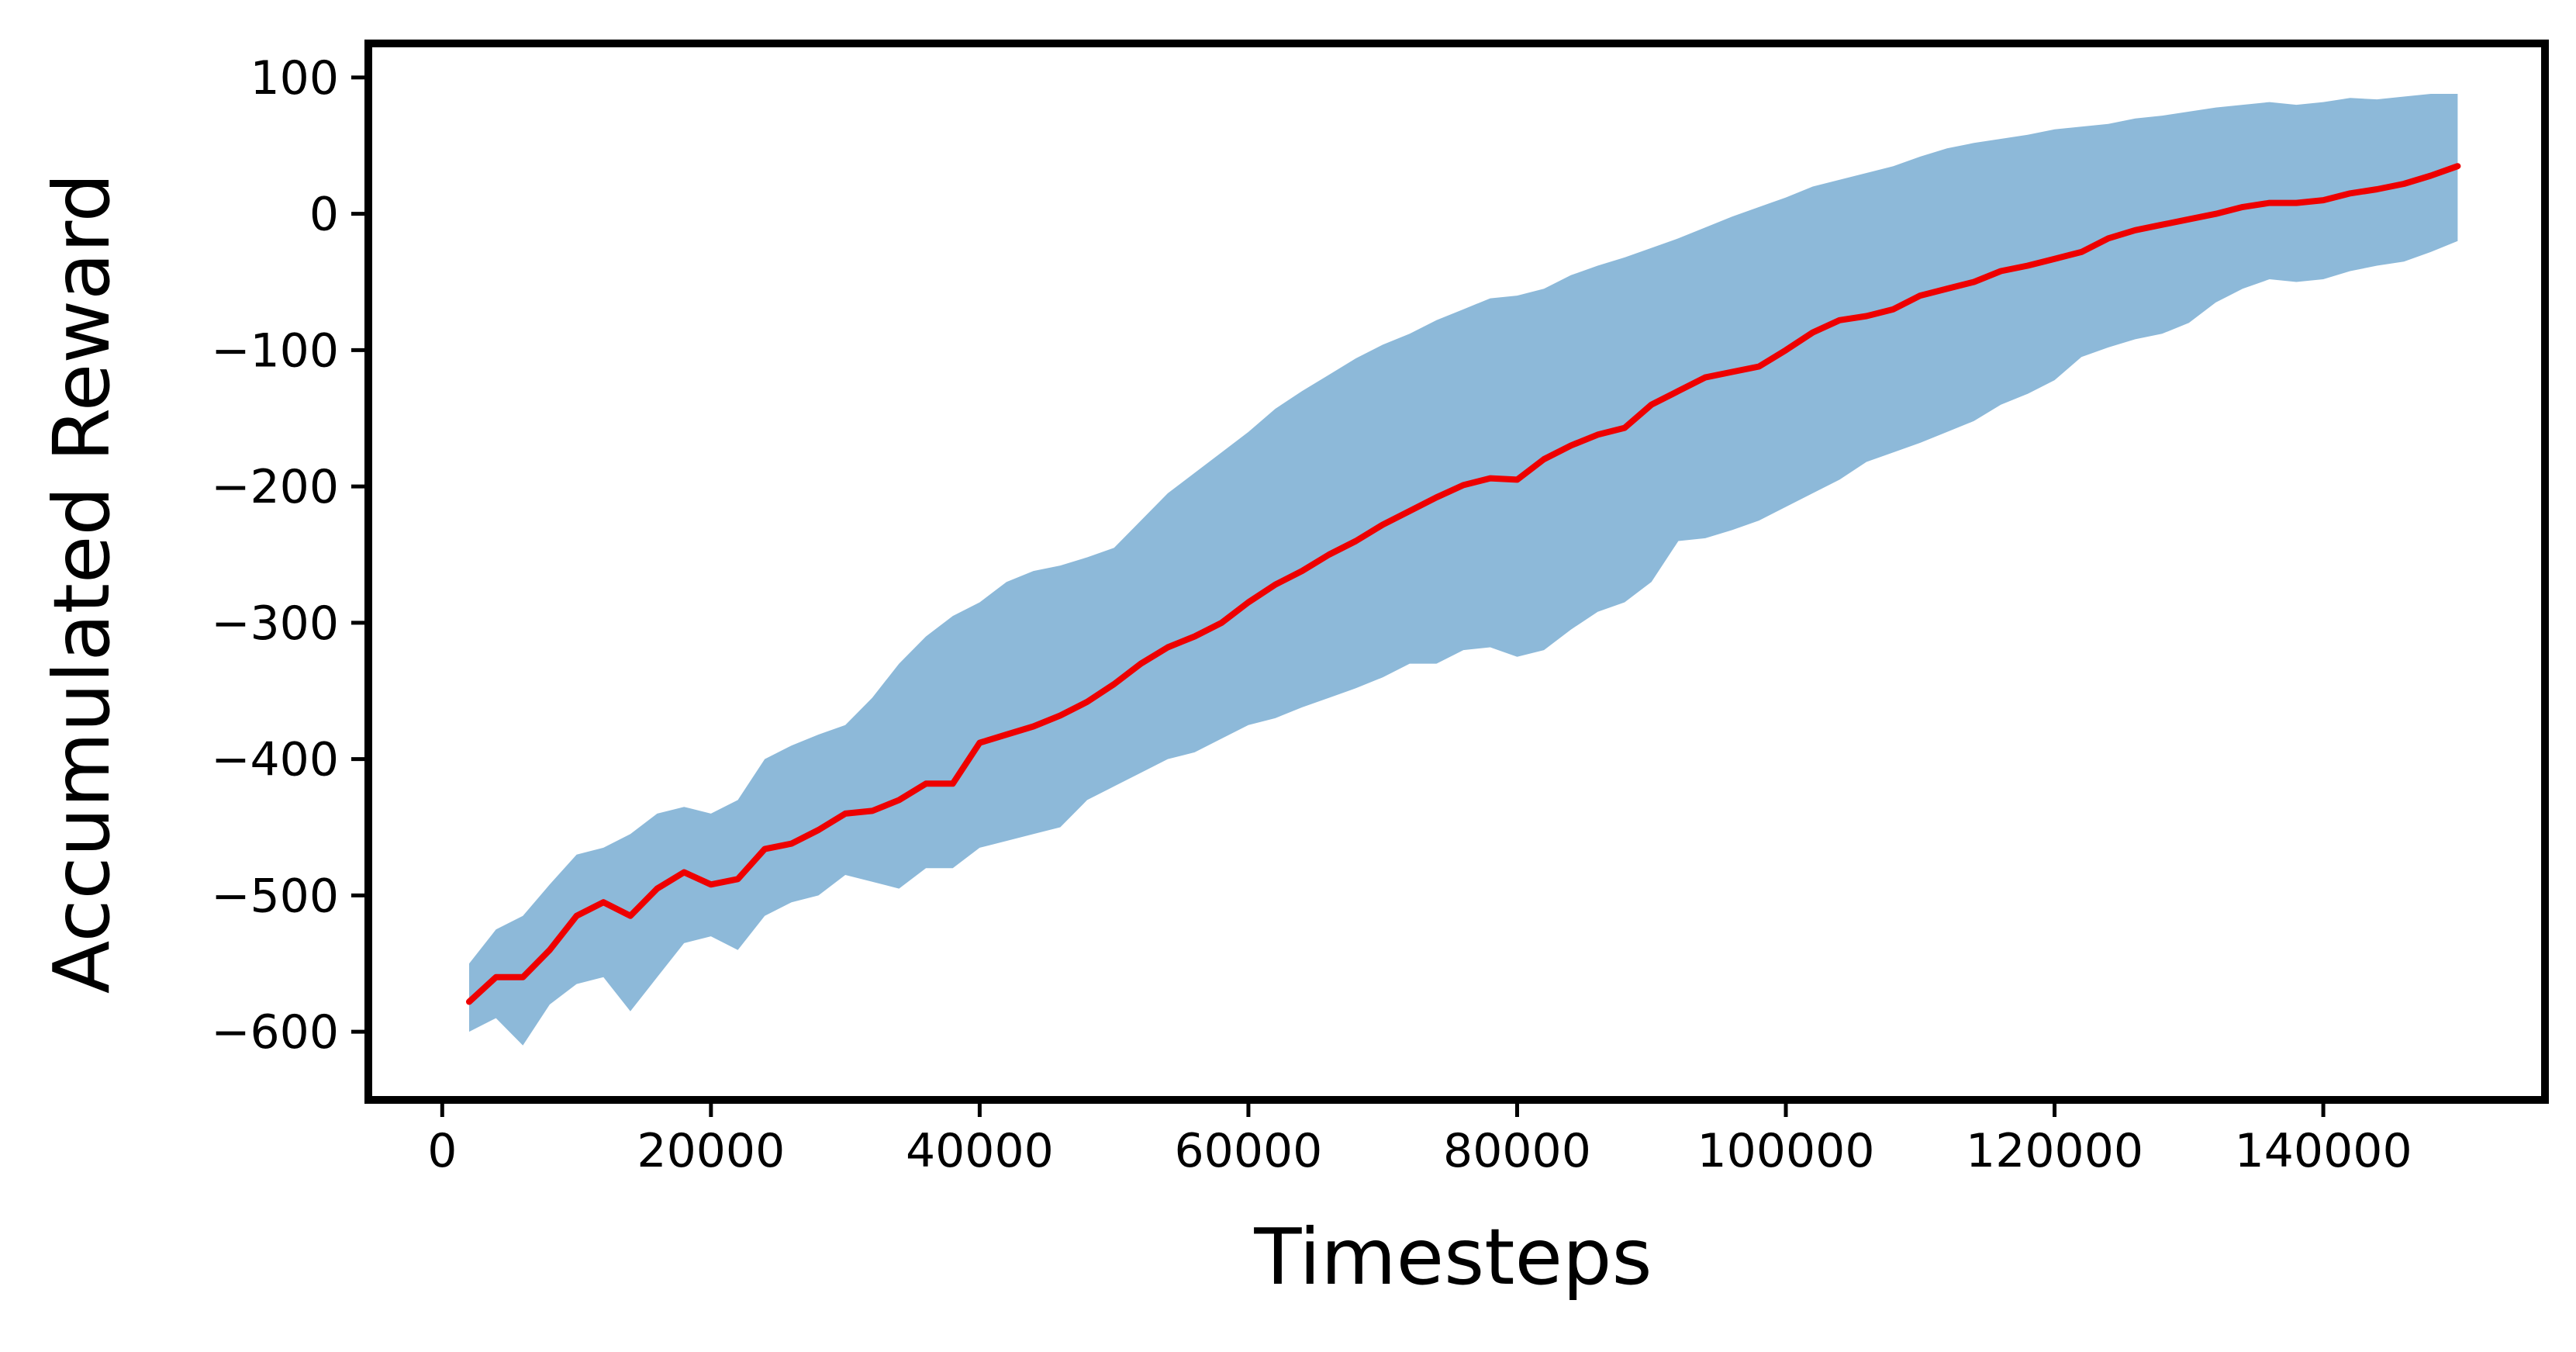 The height and width of the screenshot is (1352, 2576). I want to click on y-tick-label: −200, so click(275, 487).